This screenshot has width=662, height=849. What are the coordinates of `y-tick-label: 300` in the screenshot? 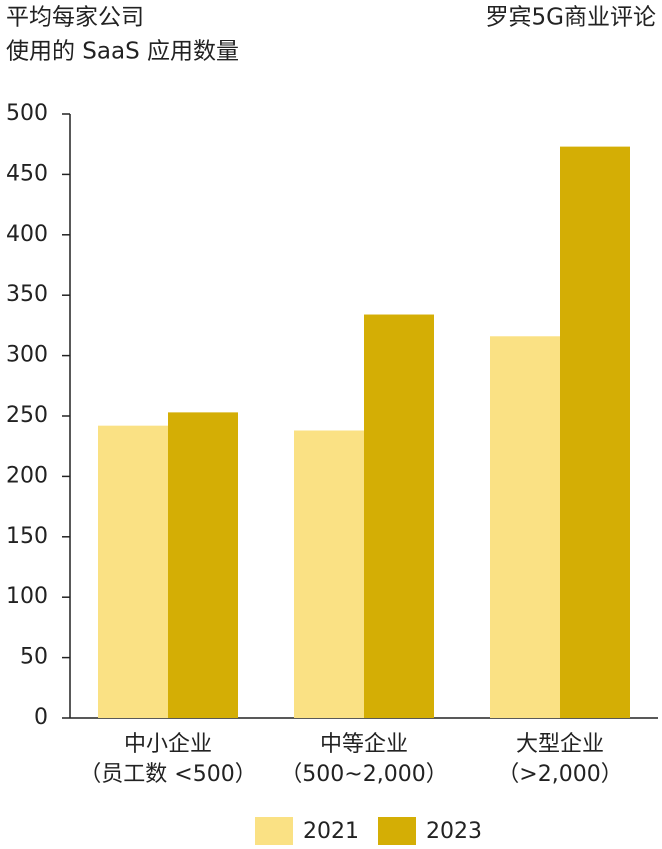 It's located at (27, 355).